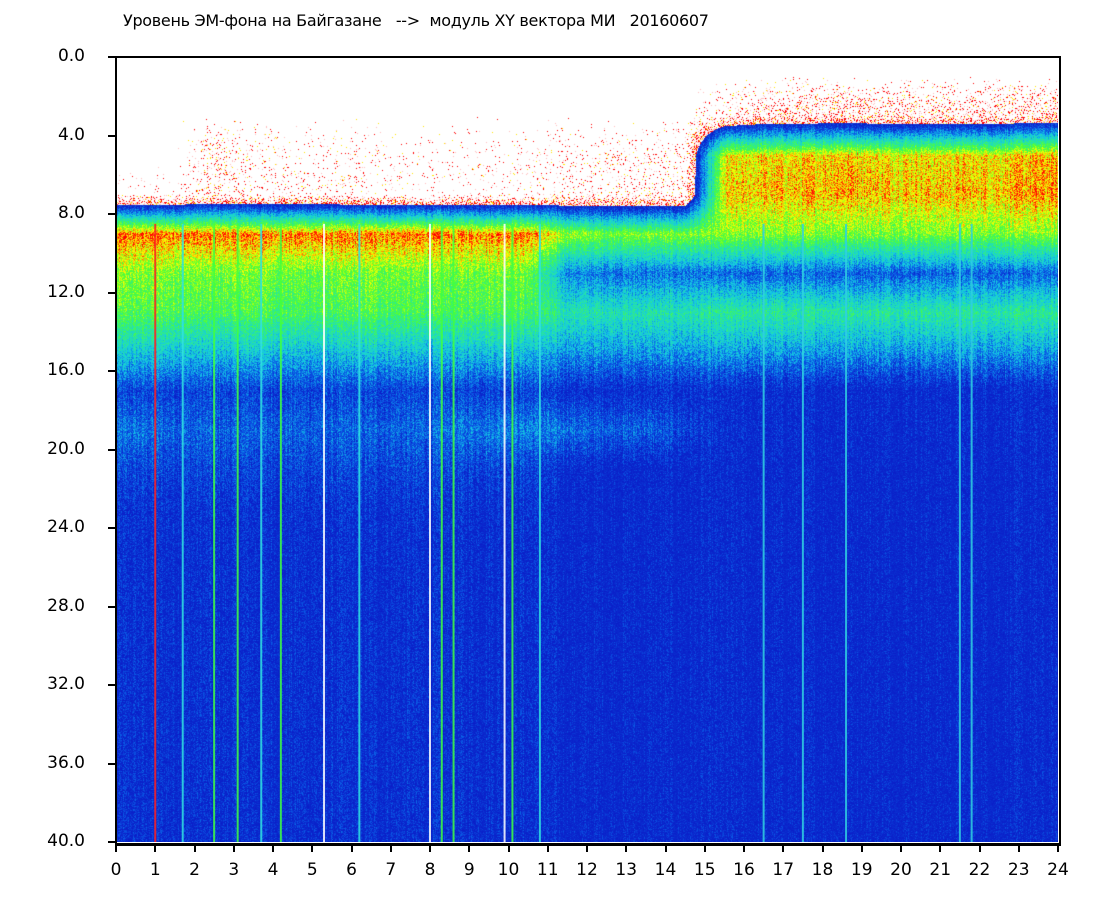 Image resolution: width=1096 pixels, height=900 pixels. What do you see at coordinates (901, 870) in the screenshot?
I see `x-tick-label: 20` at bounding box center [901, 870].